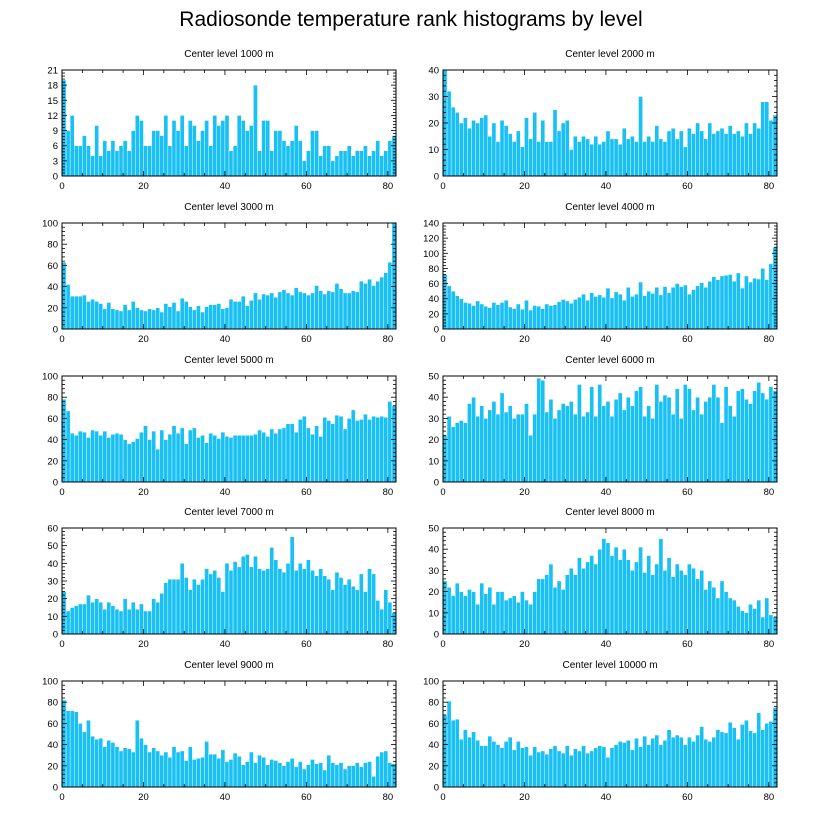 The height and width of the screenshot is (824, 822). Describe the element at coordinates (52, 71) in the screenshot. I see `y-tick-label: 21` at that location.